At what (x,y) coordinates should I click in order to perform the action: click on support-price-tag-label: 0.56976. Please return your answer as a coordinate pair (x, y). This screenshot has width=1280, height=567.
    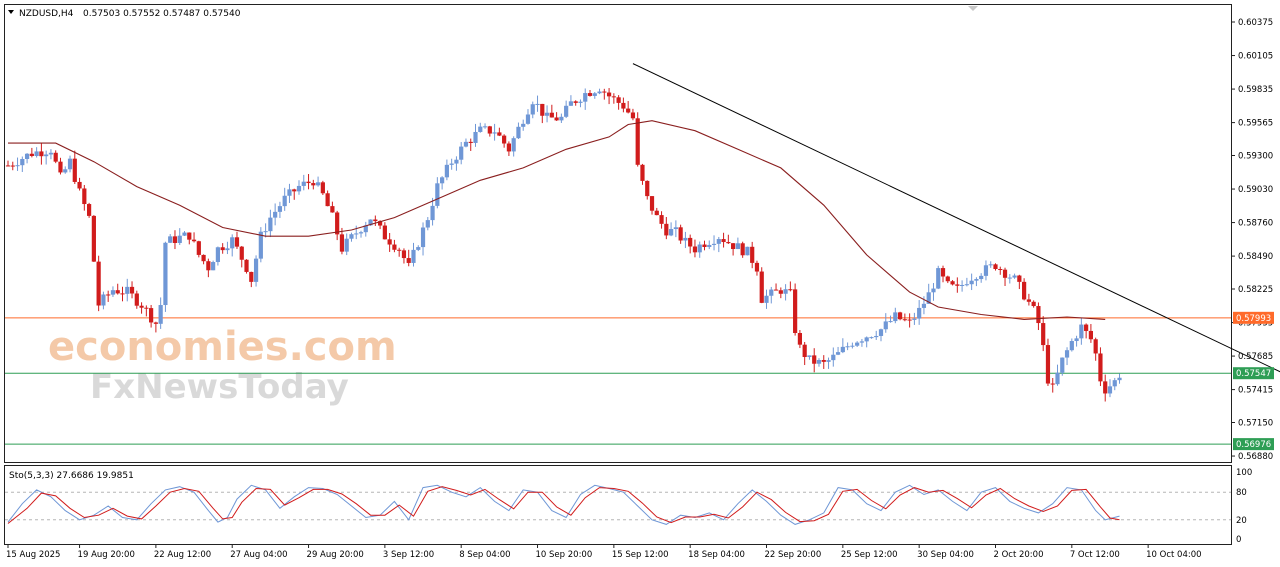
    Looking at the image, I should click on (1253, 445).